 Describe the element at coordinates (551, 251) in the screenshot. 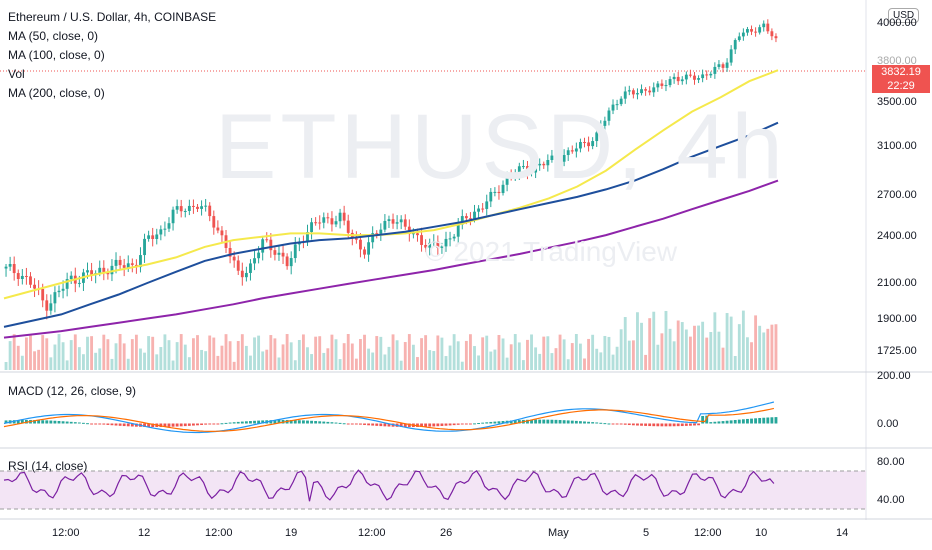

I see `copyright-watermark: © 2021 TradingView` at that location.